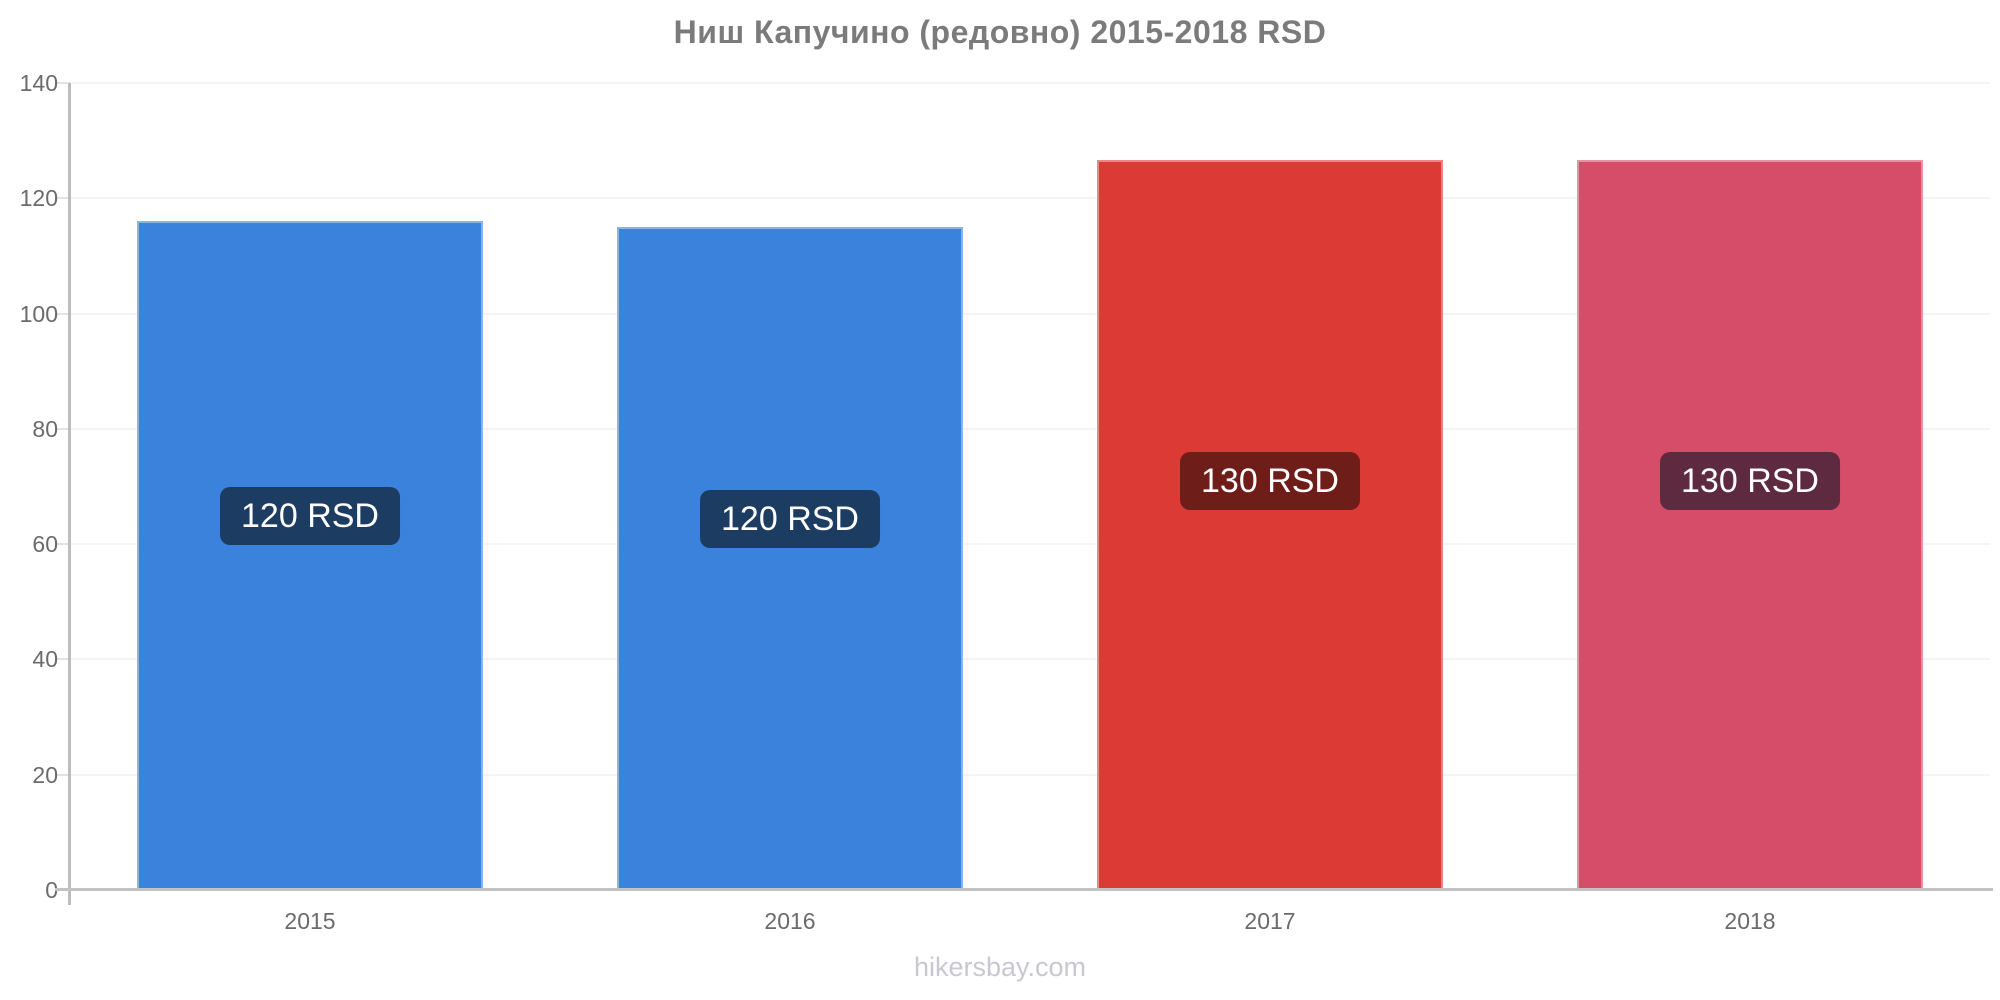 Image resolution: width=2000 pixels, height=1000 pixels. I want to click on y-tick-label: 0, so click(51, 890).